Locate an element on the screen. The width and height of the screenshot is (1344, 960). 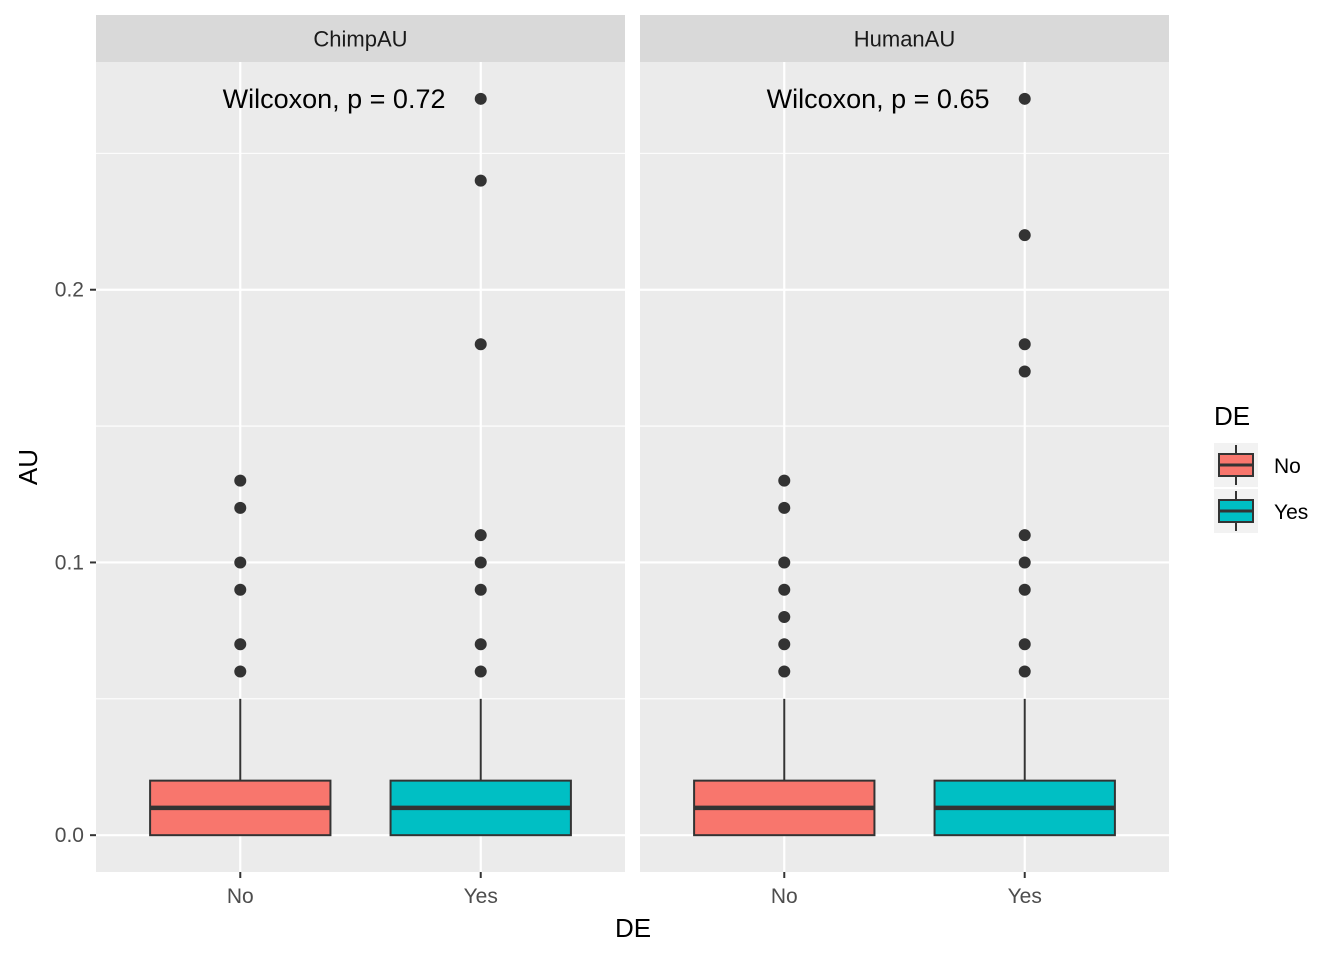
legend-label: Yes is located at coordinates (1291, 512).